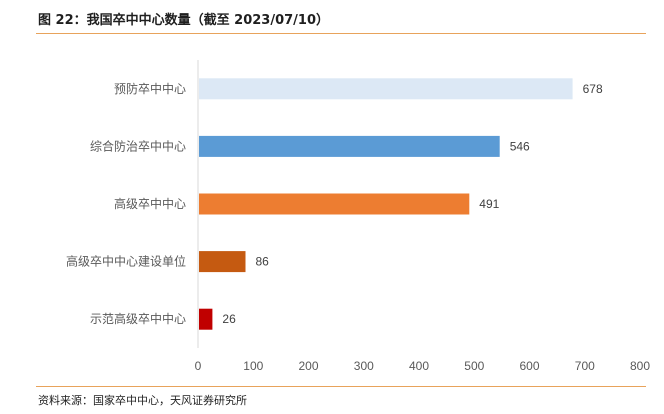 Image resolution: width=664 pixels, height=414 pixels. What do you see at coordinates (520, 146) in the screenshot?
I see `data-label: 546` at bounding box center [520, 146].